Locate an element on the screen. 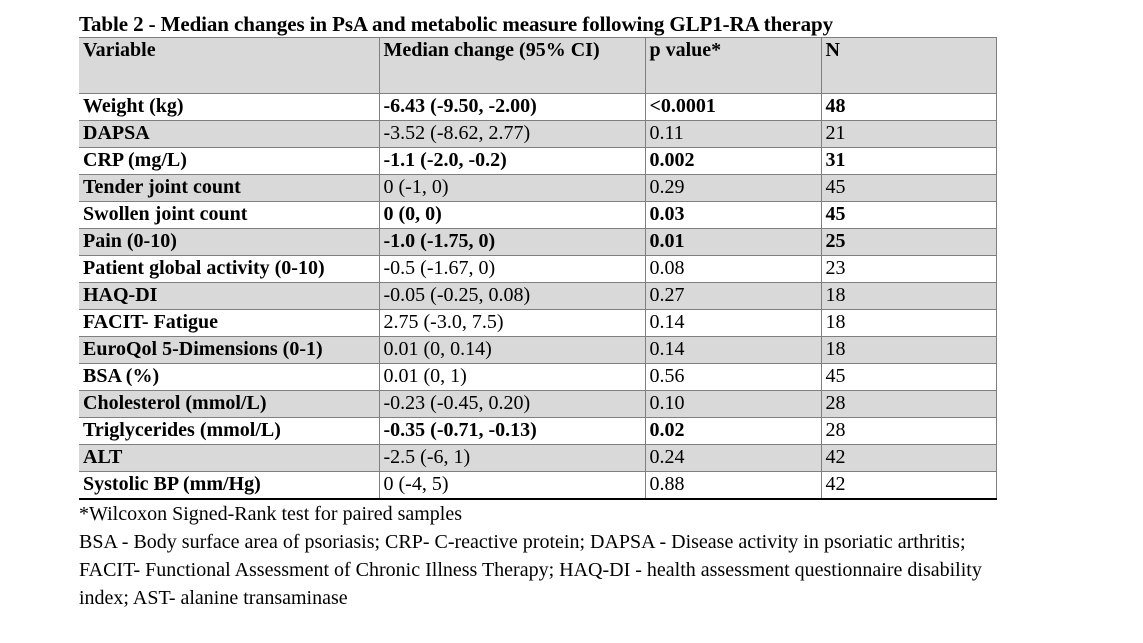 This screenshot has width=1143, height=643. cell-variable: Weight (kg) is located at coordinates (229, 107).